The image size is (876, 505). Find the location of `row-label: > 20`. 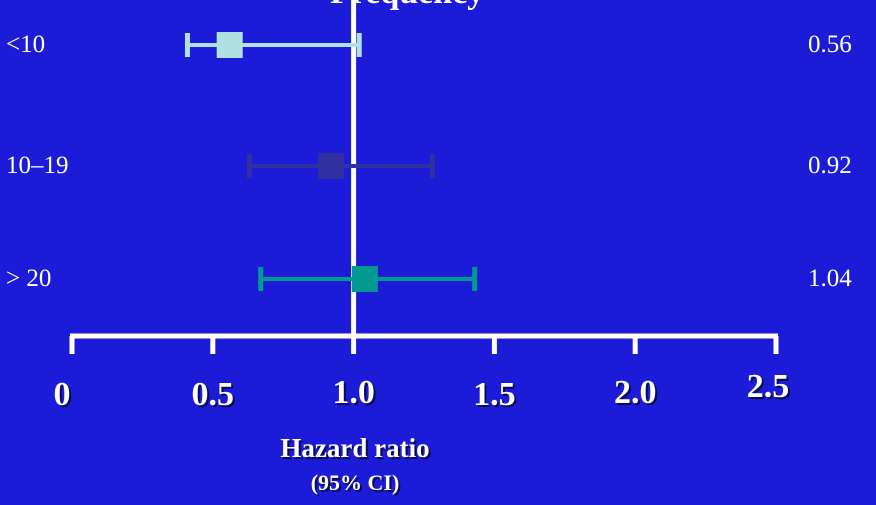

row-label: > 20 is located at coordinates (29, 278).